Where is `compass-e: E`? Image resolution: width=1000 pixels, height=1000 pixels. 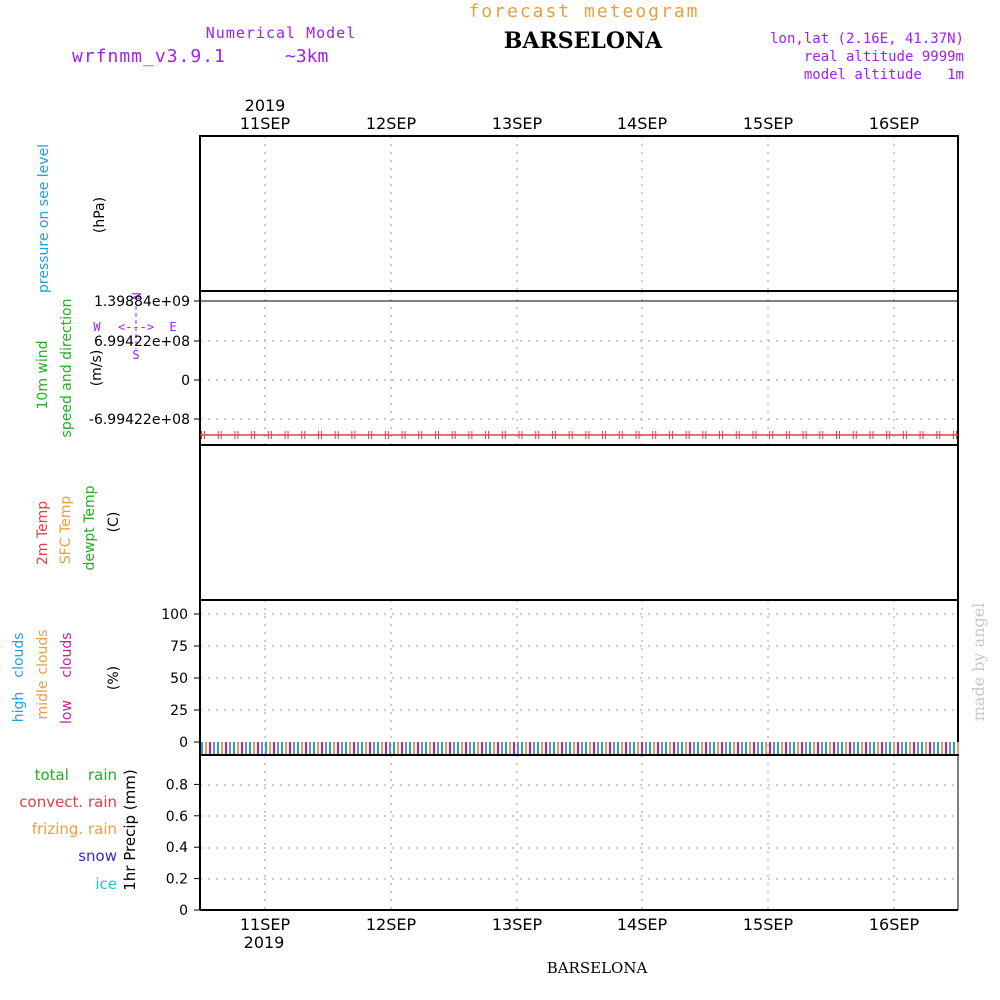
compass-e: E is located at coordinates (172, 327).